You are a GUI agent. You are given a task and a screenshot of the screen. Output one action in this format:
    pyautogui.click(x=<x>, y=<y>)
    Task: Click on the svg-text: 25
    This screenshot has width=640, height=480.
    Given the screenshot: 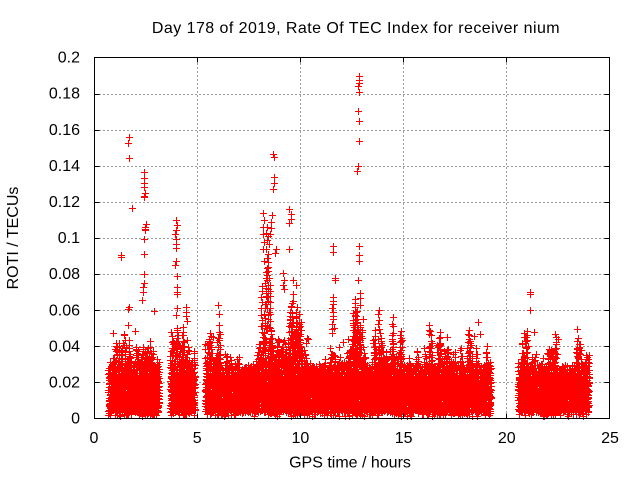 What is the action you would take?
    pyautogui.click(x=610, y=438)
    